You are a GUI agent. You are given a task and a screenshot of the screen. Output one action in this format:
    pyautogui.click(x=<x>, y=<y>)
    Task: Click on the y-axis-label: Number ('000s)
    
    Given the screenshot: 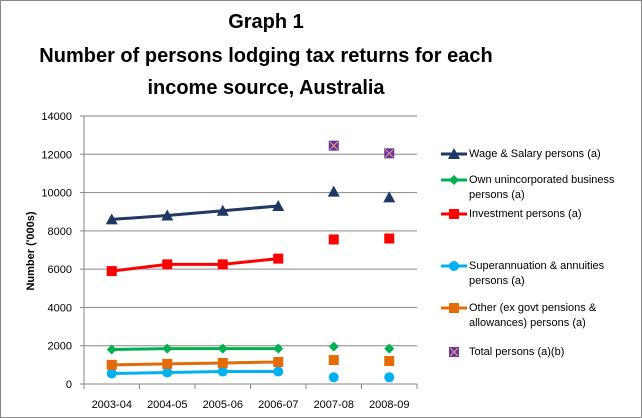 What is the action you would take?
    pyautogui.click(x=31, y=250)
    